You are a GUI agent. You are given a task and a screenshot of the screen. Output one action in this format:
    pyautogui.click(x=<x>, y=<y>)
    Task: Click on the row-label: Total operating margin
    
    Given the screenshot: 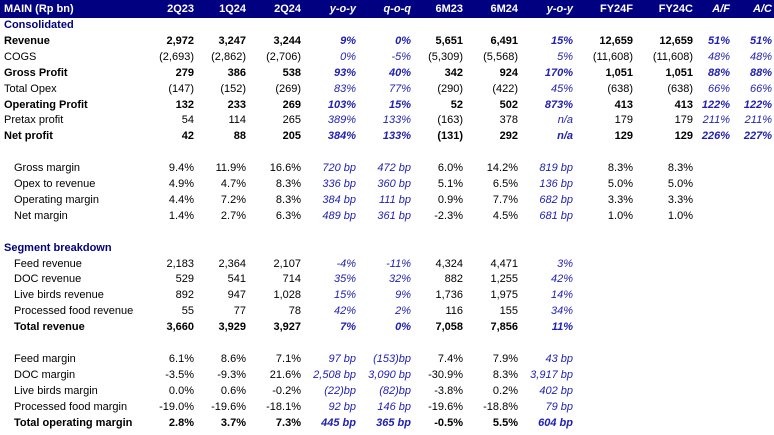 What is the action you would take?
    pyautogui.click(x=73, y=422)
    